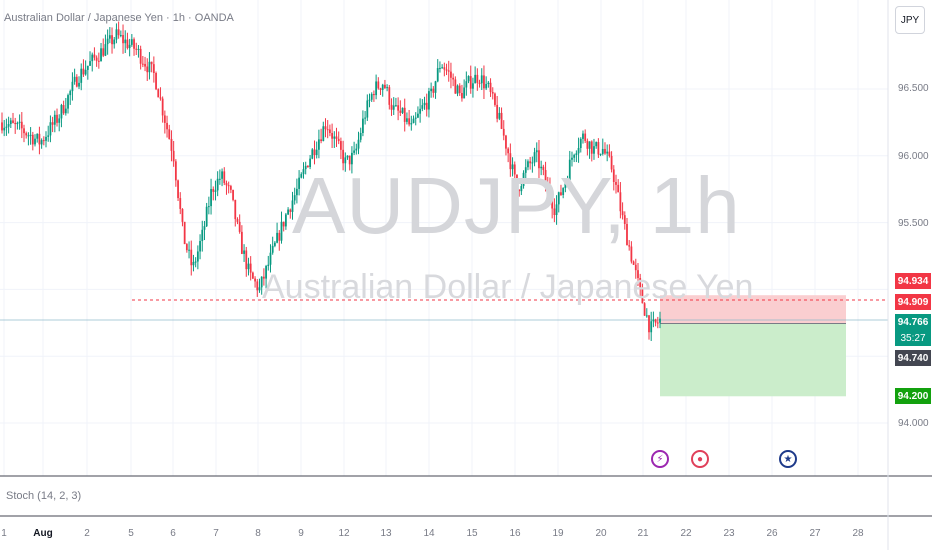 This screenshot has width=932, height=550. What do you see at coordinates (301, 533) in the screenshot?
I see `date-tick-label: 9` at bounding box center [301, 533].